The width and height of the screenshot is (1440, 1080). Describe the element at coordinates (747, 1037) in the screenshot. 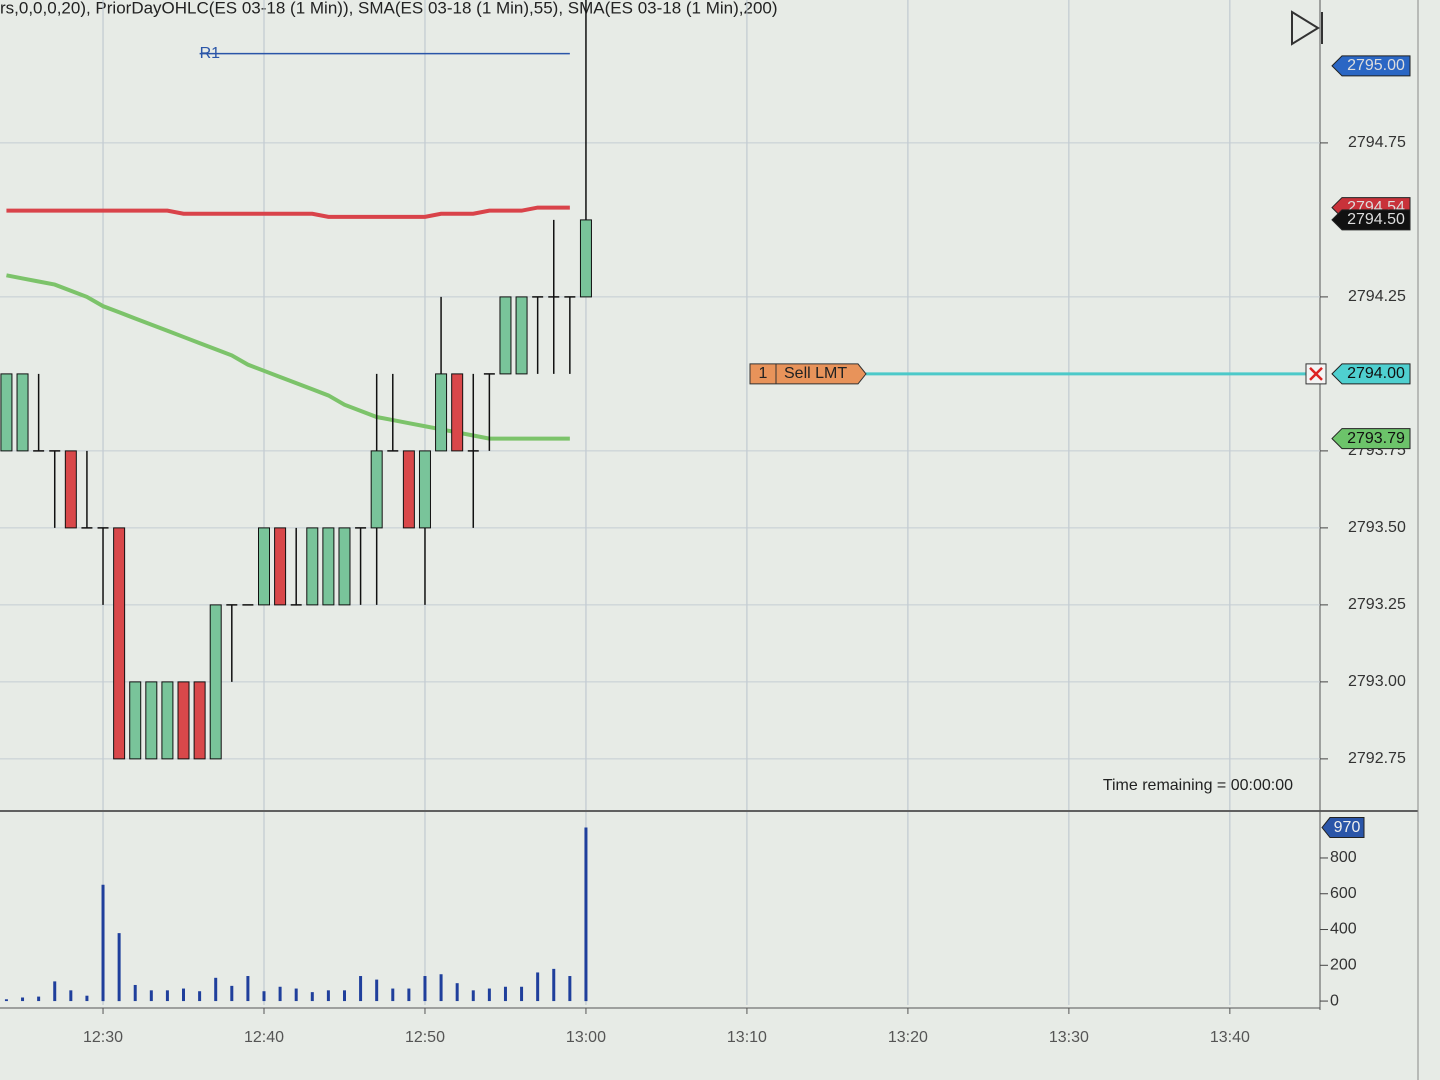

I see `x-tick-label: 13:10` at that location.